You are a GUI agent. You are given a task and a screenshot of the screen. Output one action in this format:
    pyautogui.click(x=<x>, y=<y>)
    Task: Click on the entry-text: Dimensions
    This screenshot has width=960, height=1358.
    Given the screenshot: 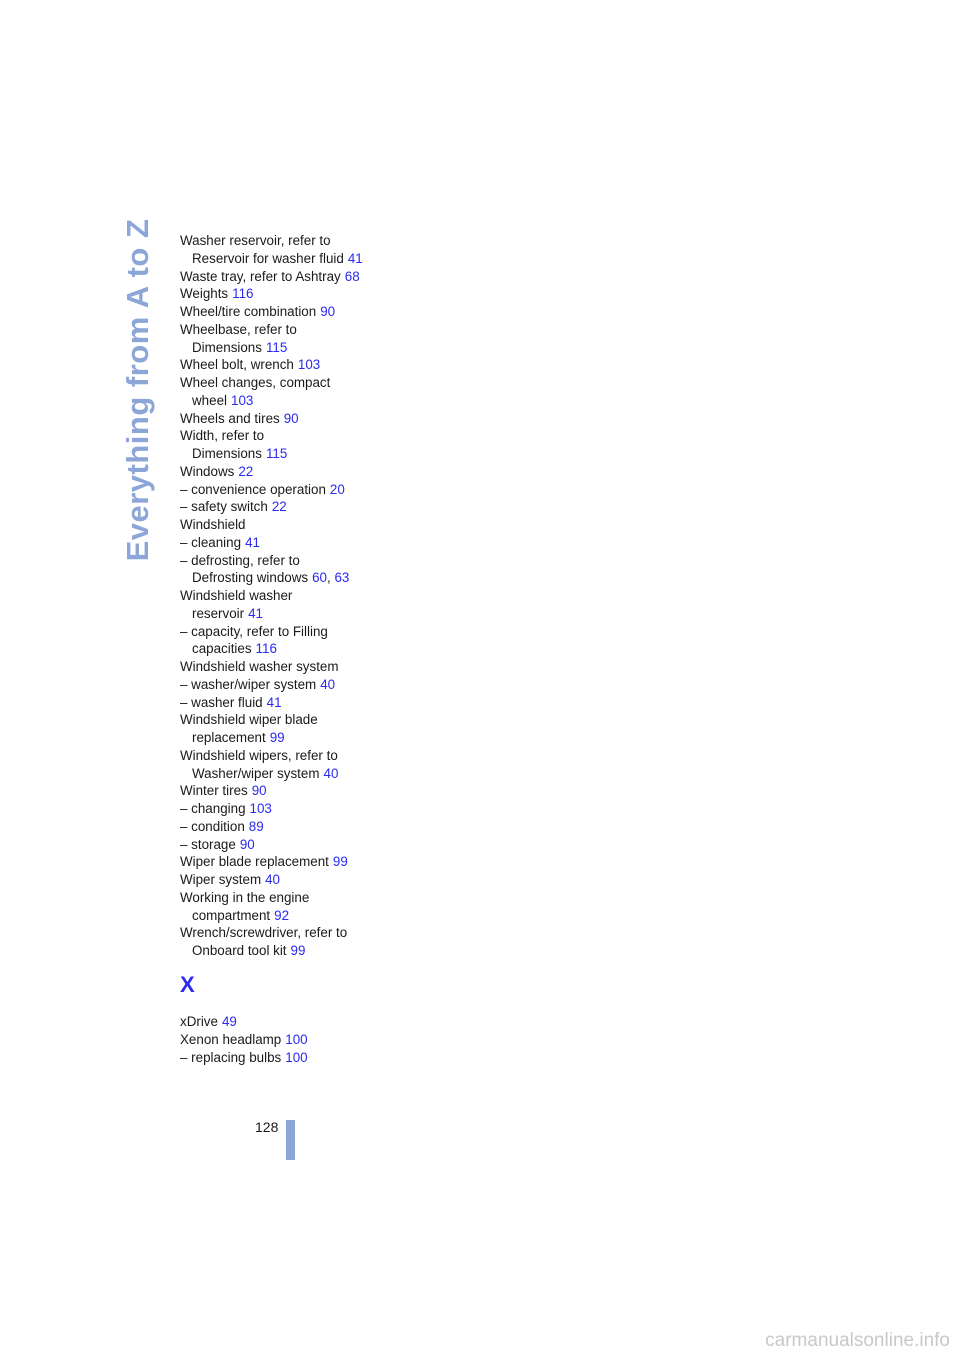 What is the action you would take?
    pyautogui.click(x=227, y=453)
    